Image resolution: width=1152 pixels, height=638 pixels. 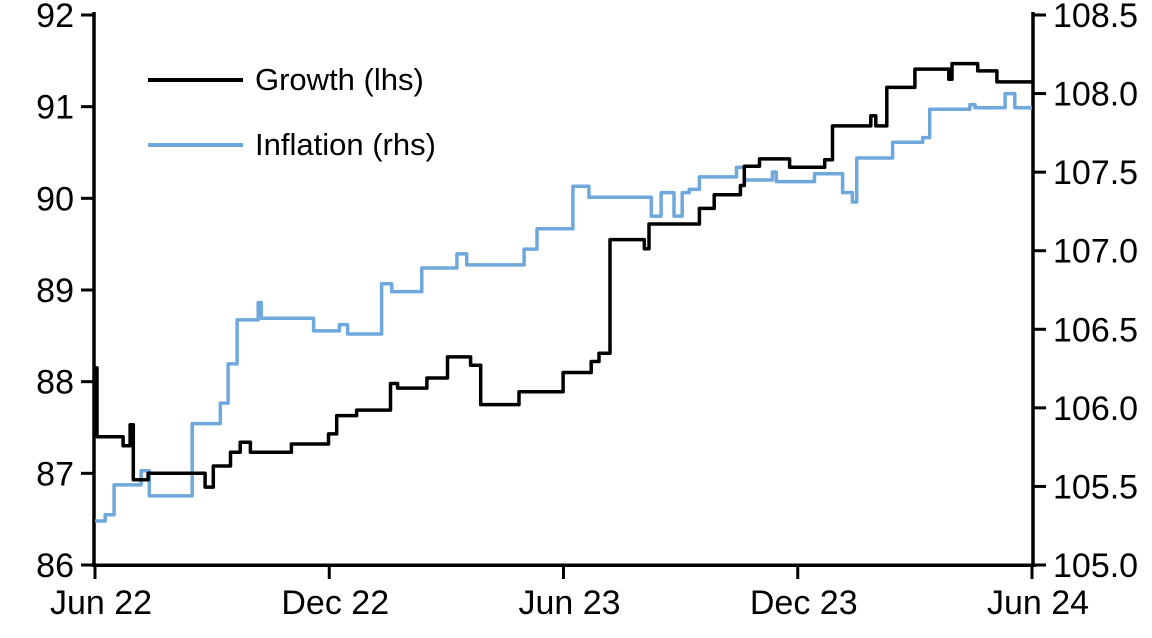 I want to click on right-axis-tick-label: 105.5, so click(x=1095, y=487).